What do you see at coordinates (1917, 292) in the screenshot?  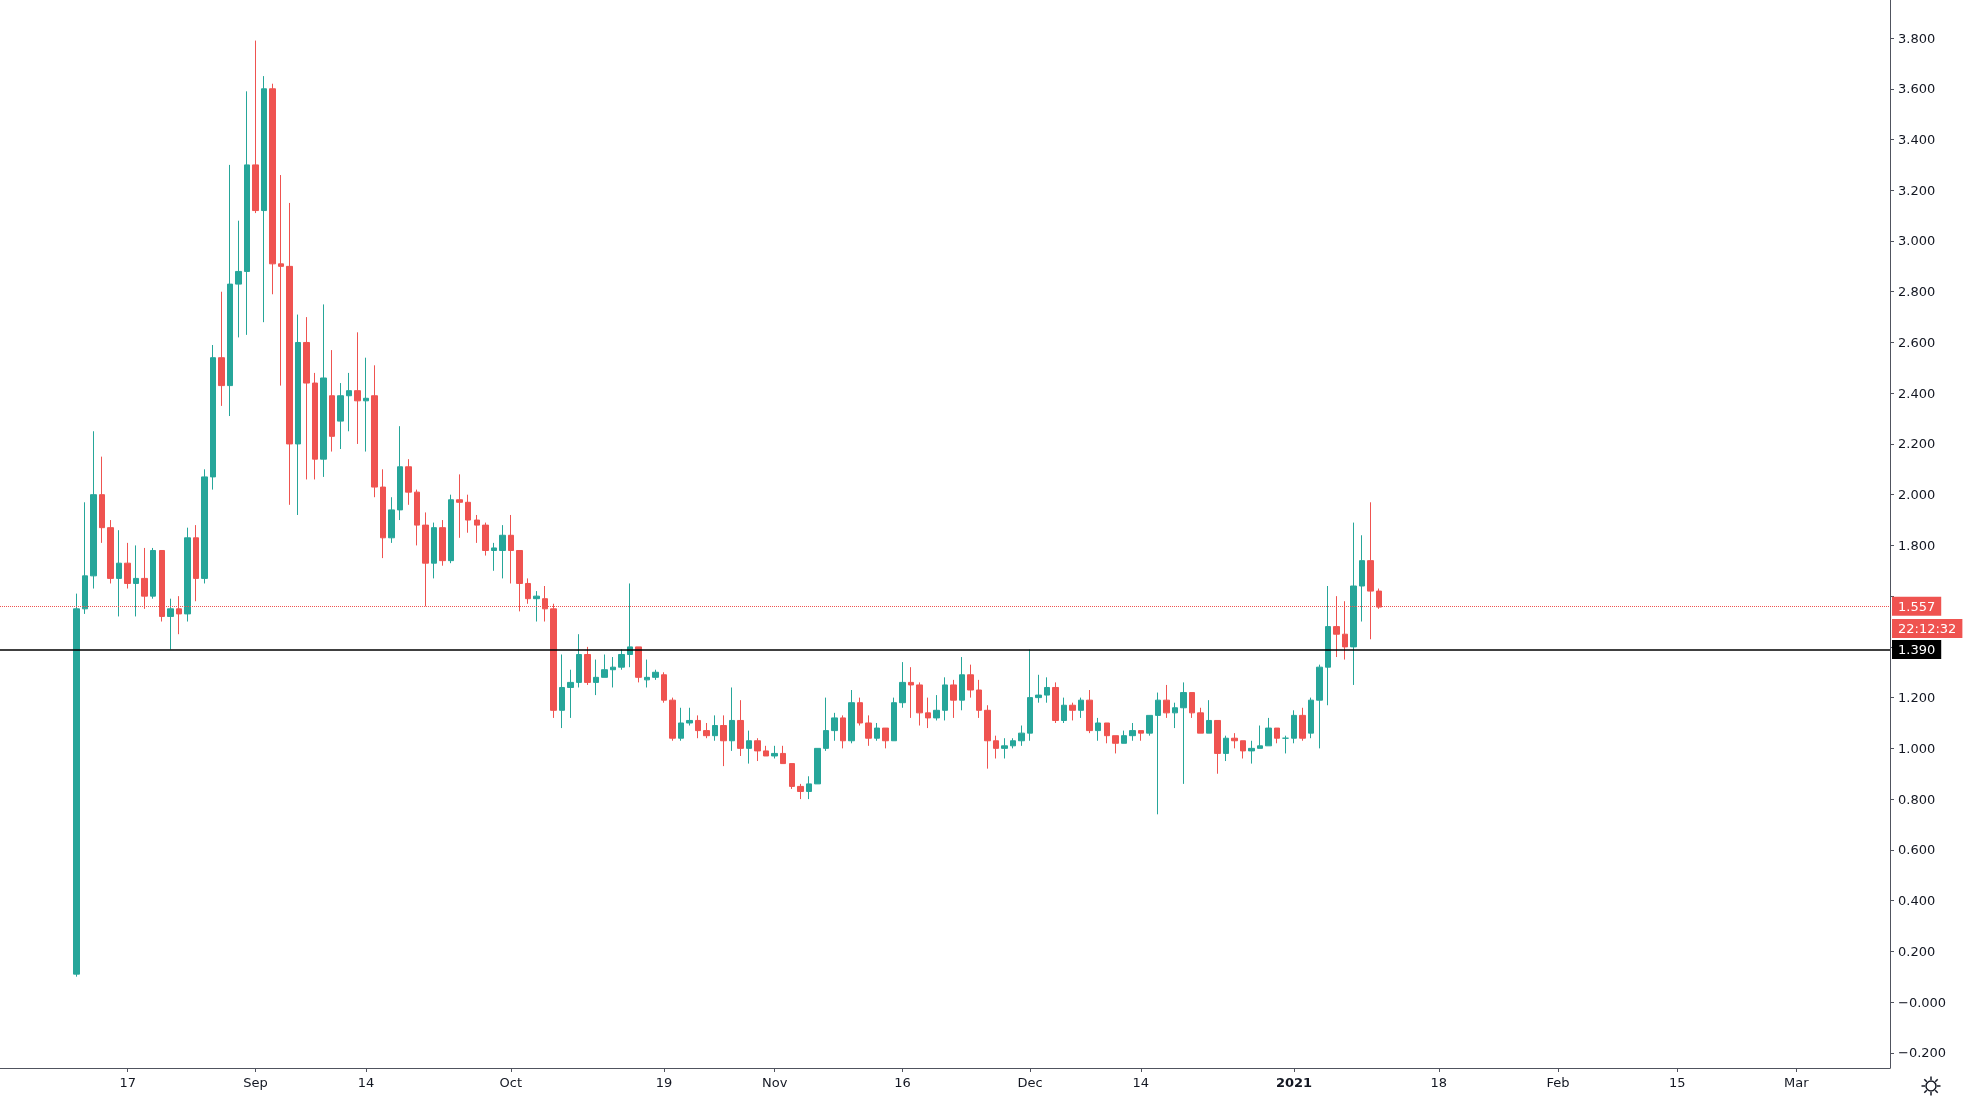 I see `y-tick-label: 2.800` at bounding box center [1917, 292].